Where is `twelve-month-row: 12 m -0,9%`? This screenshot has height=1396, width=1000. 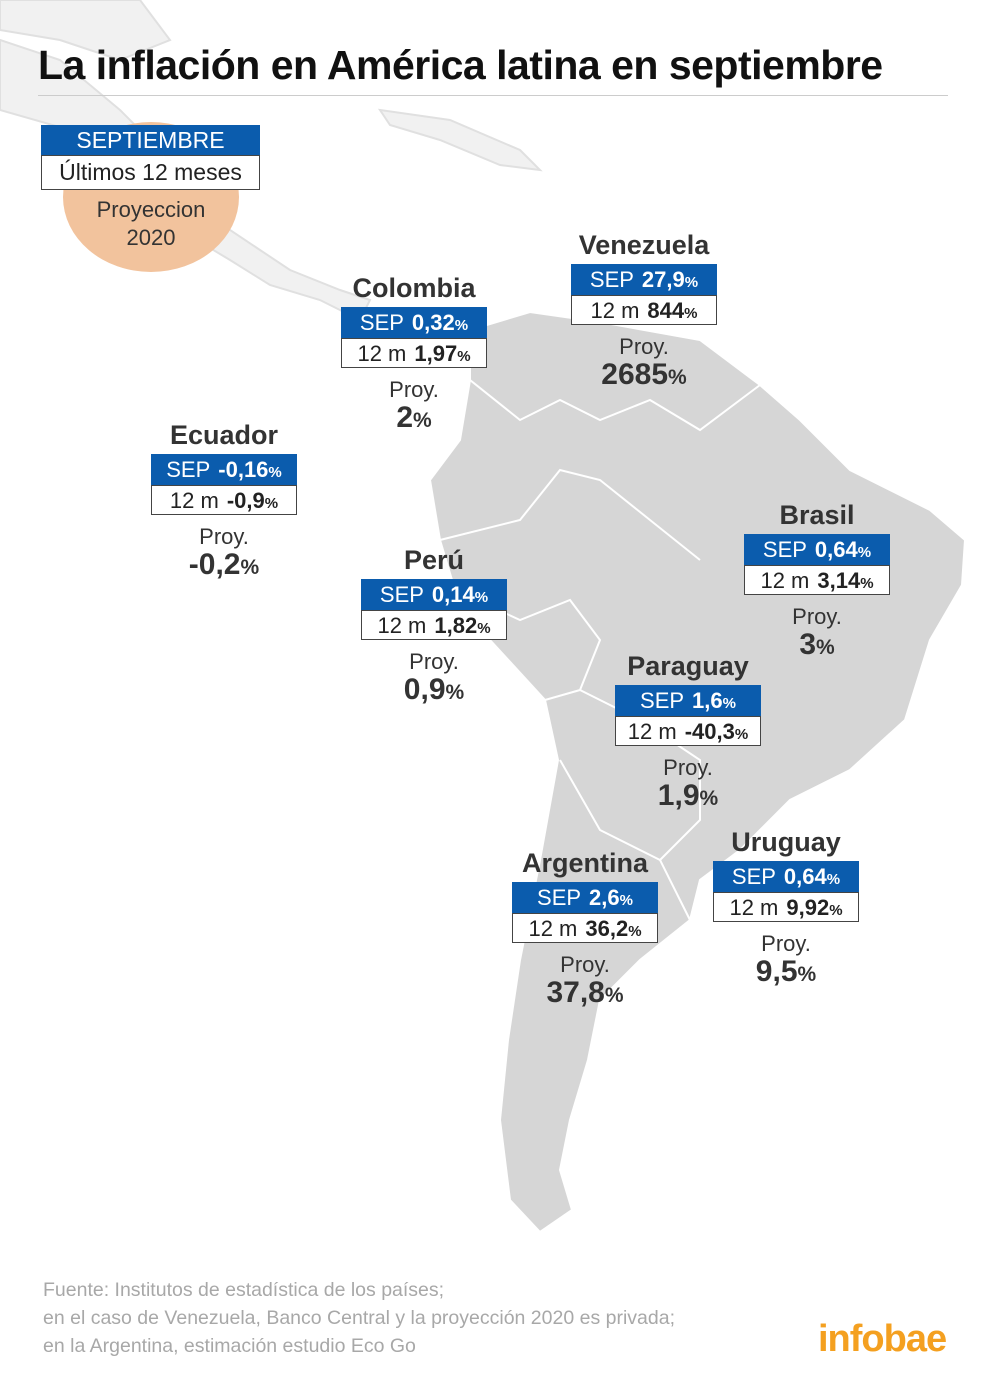
twelve-month-row: 12 m -0,9% is located at coordinates (224, 500).